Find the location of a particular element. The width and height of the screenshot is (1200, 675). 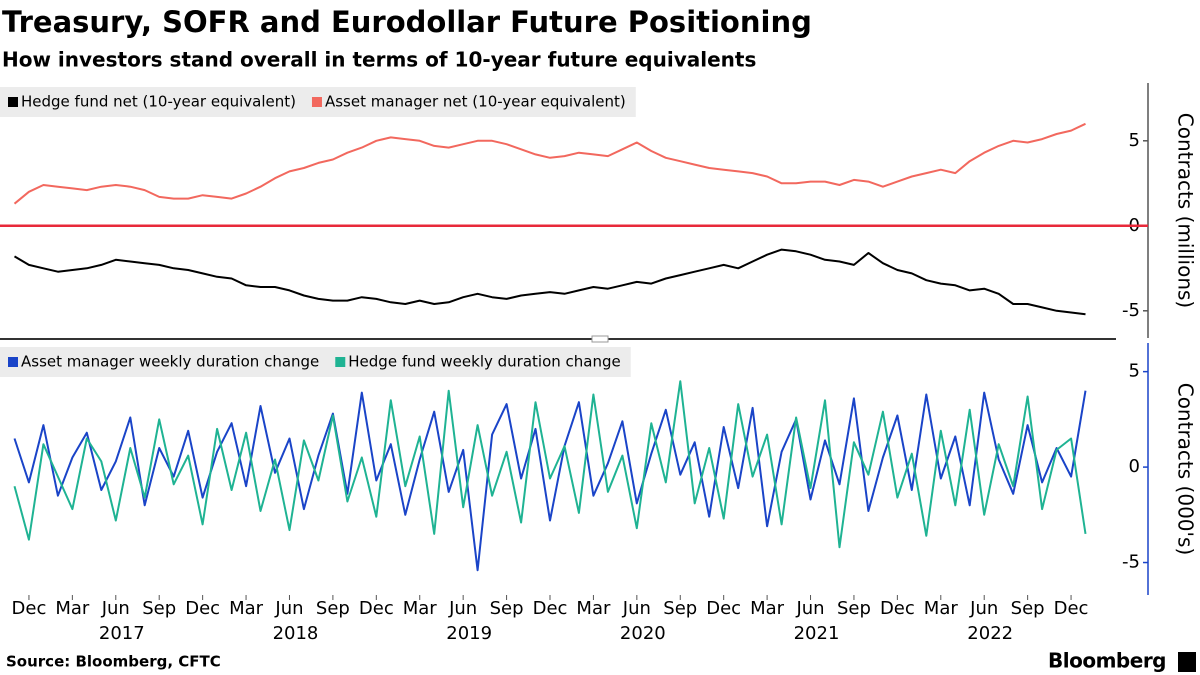

y-axis-label: Contracts (000's) is located at coordinates (1186, 469).